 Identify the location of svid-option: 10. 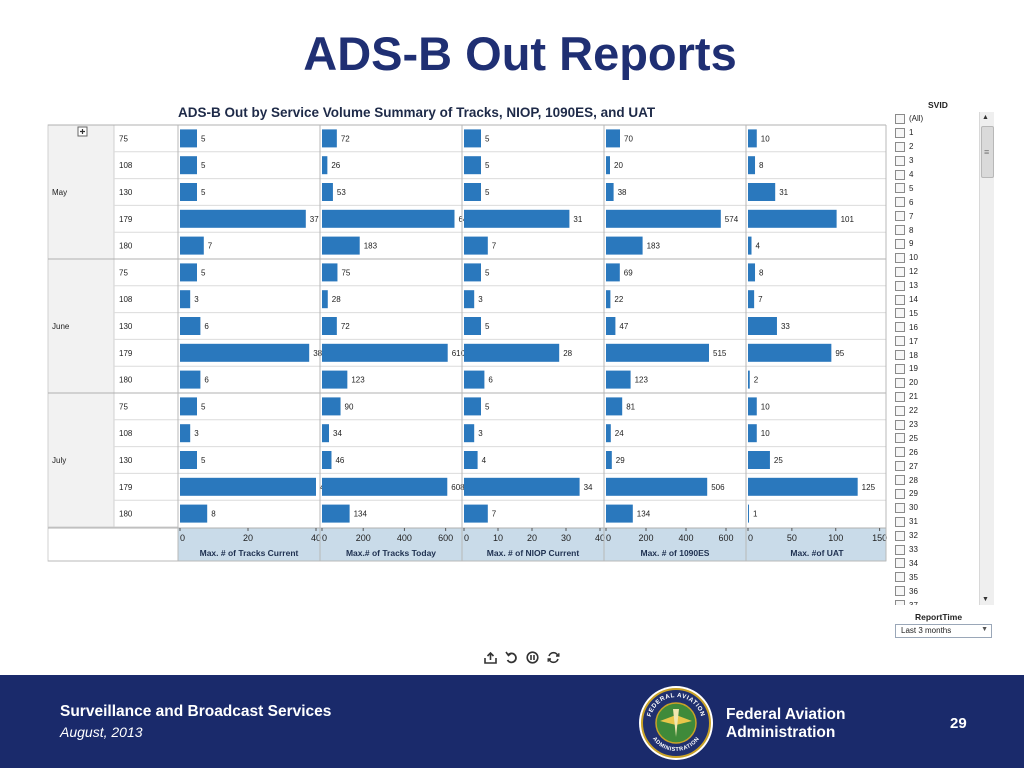
(943, 258).